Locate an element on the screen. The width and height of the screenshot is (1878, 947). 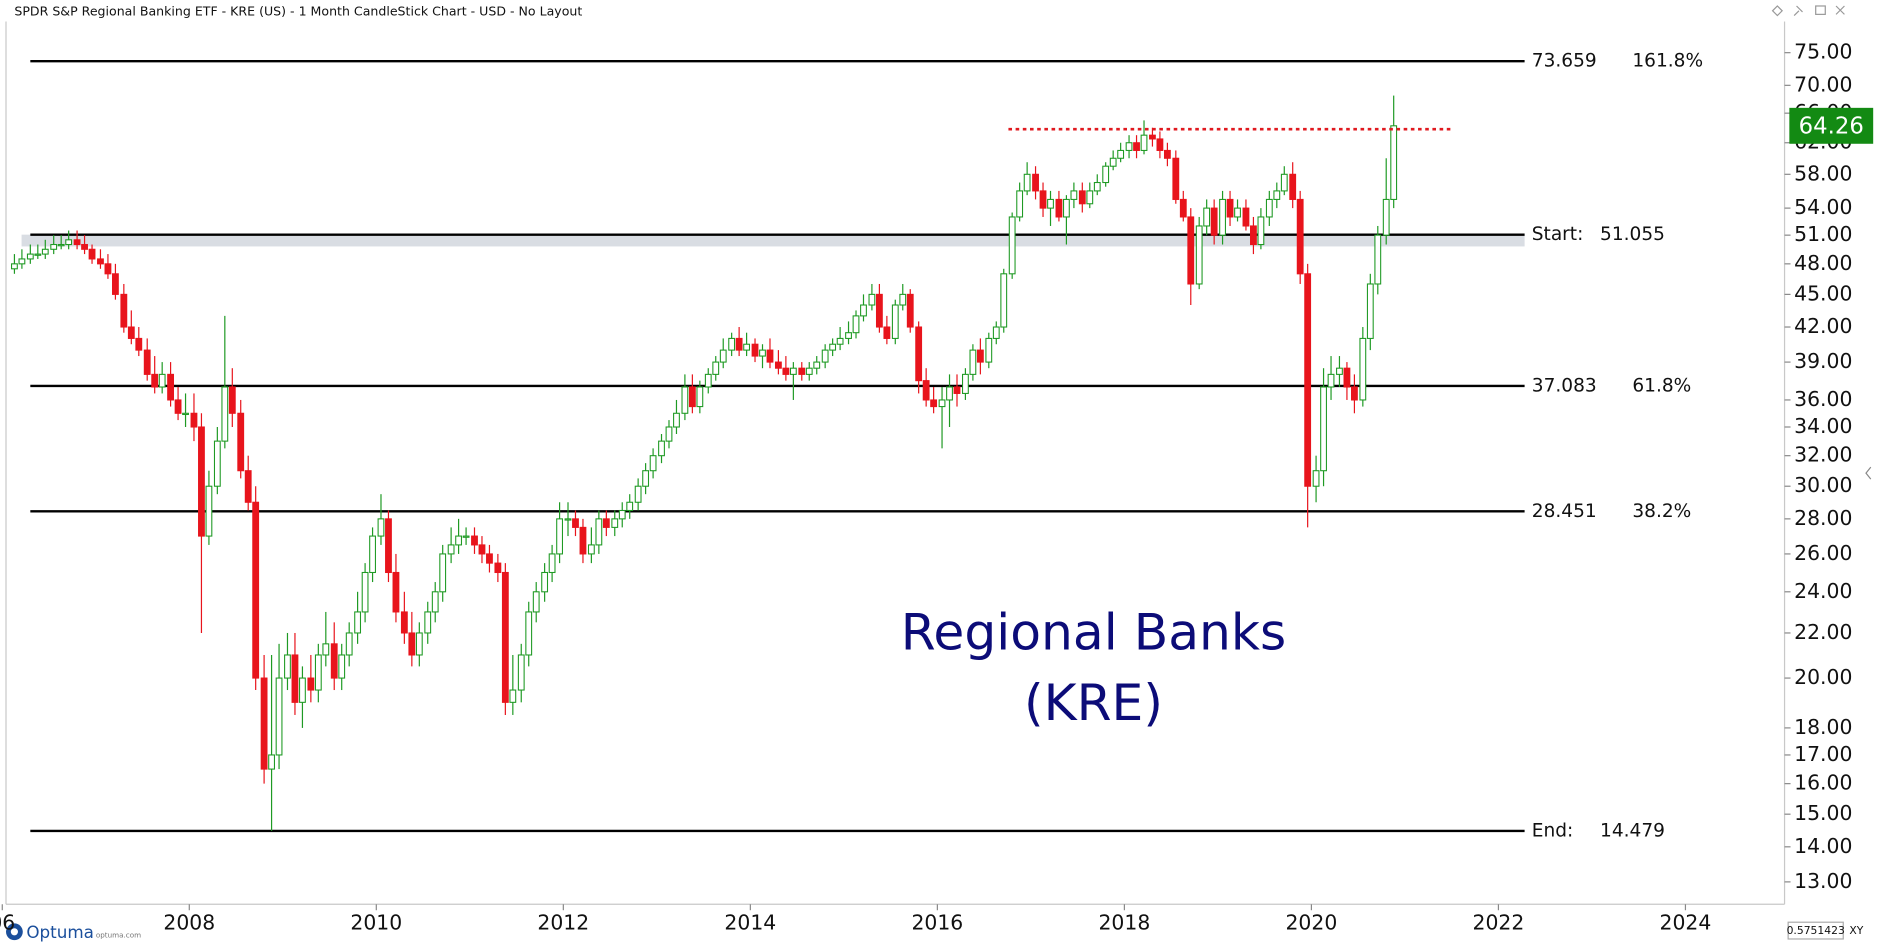
logo: Optuma optuma.com is located at coordinates (73, 932).